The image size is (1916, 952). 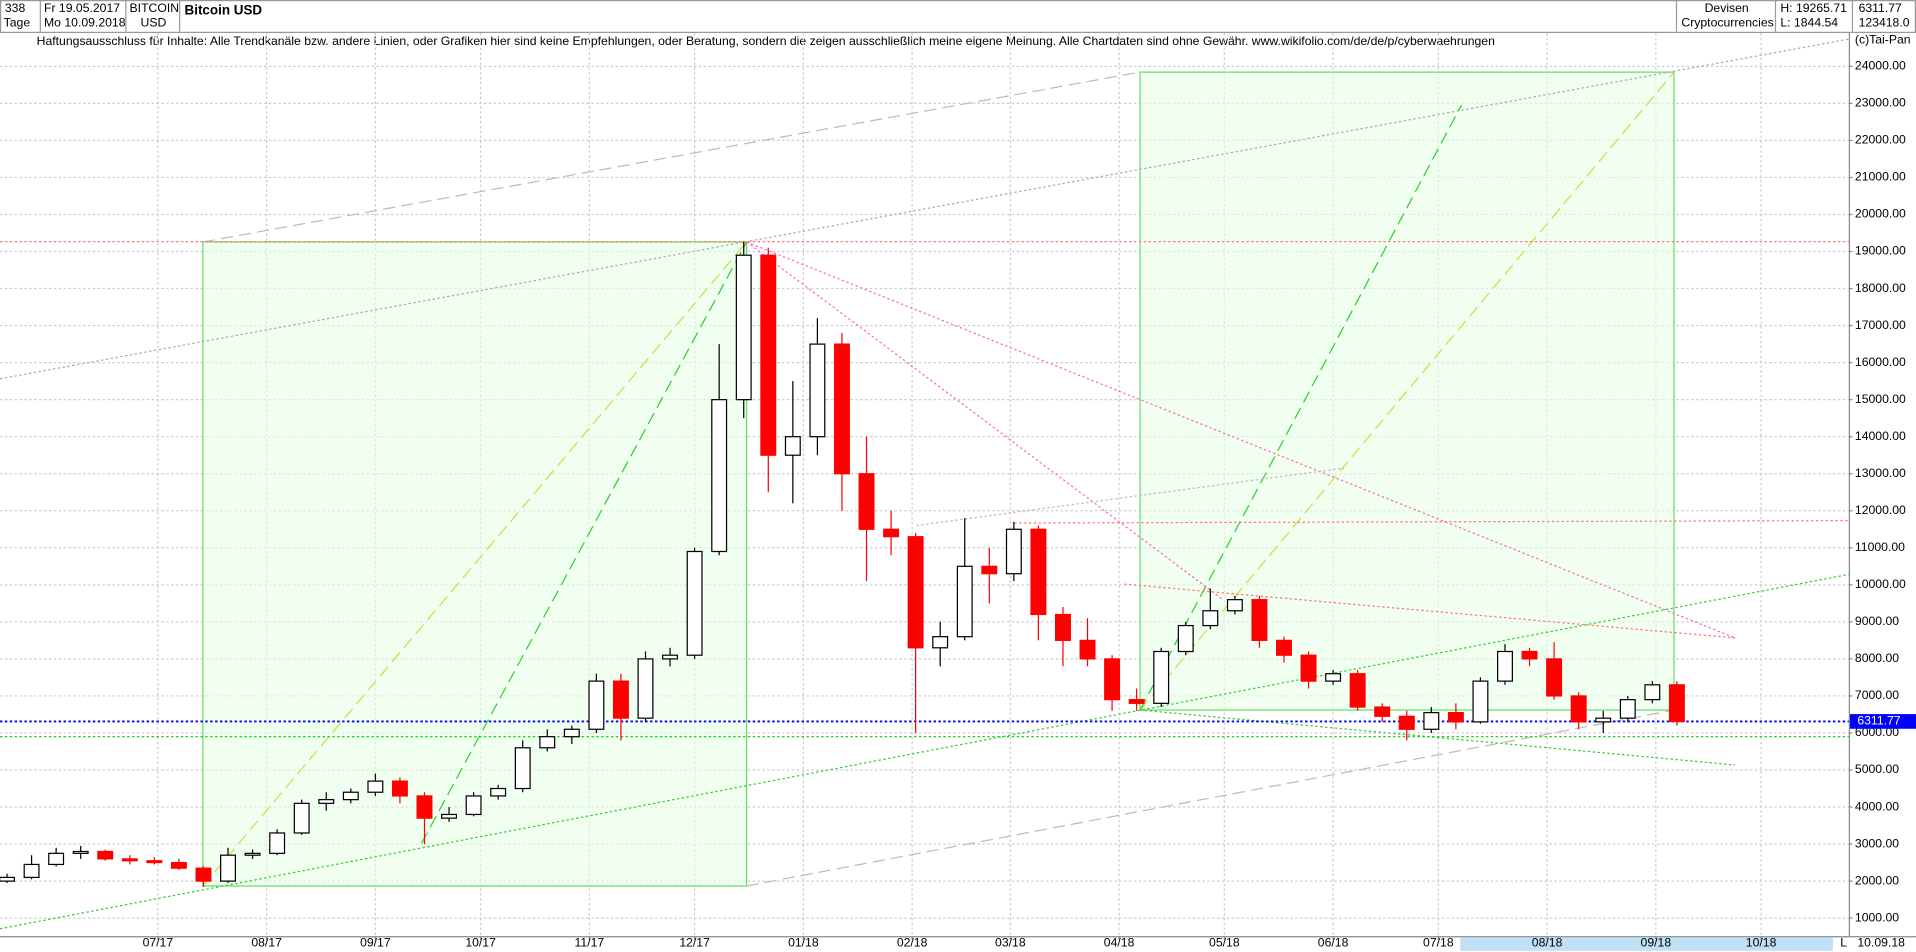 What do you see at coordinates (1843, 943) in the screenshot?
I see `footer-mark: L` at bounding box center [1843, 943].